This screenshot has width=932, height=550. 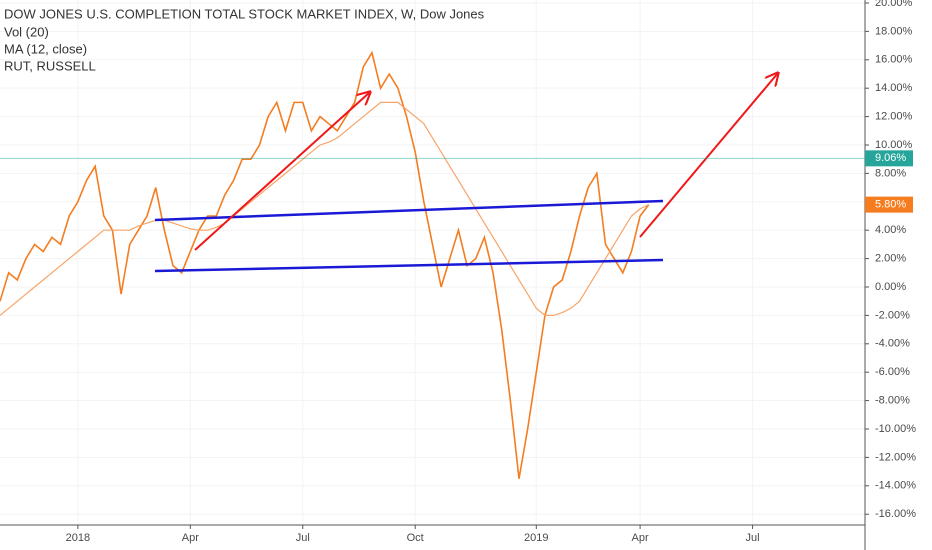 I want to click on y-tick-label: 16.00%, so click(x=894, y=60).